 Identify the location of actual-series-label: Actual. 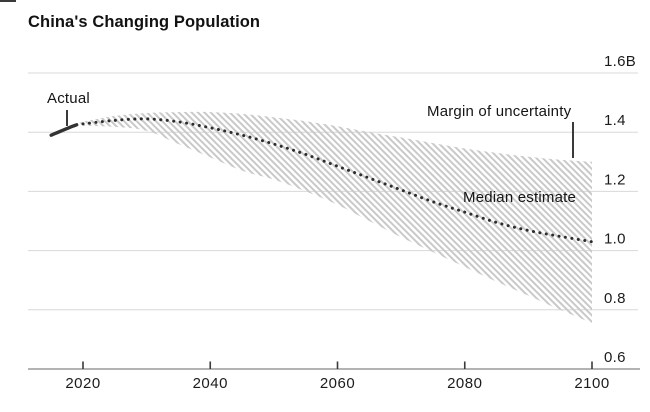
(68, 98).